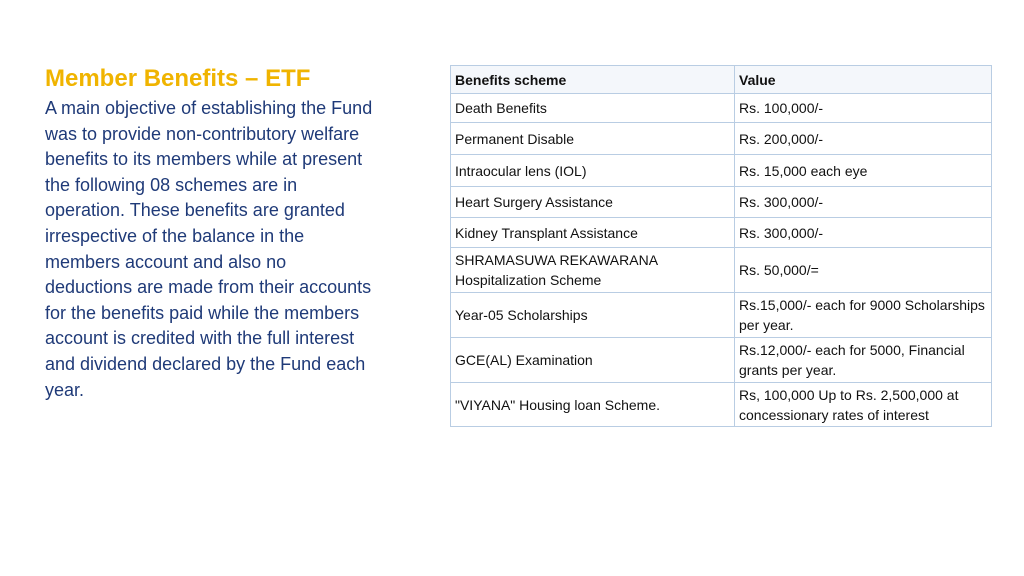 This screenshot has width=1024, height=576. I want to click on scheme-cell: Kidney Transplant Assistance, so click(592, 232).